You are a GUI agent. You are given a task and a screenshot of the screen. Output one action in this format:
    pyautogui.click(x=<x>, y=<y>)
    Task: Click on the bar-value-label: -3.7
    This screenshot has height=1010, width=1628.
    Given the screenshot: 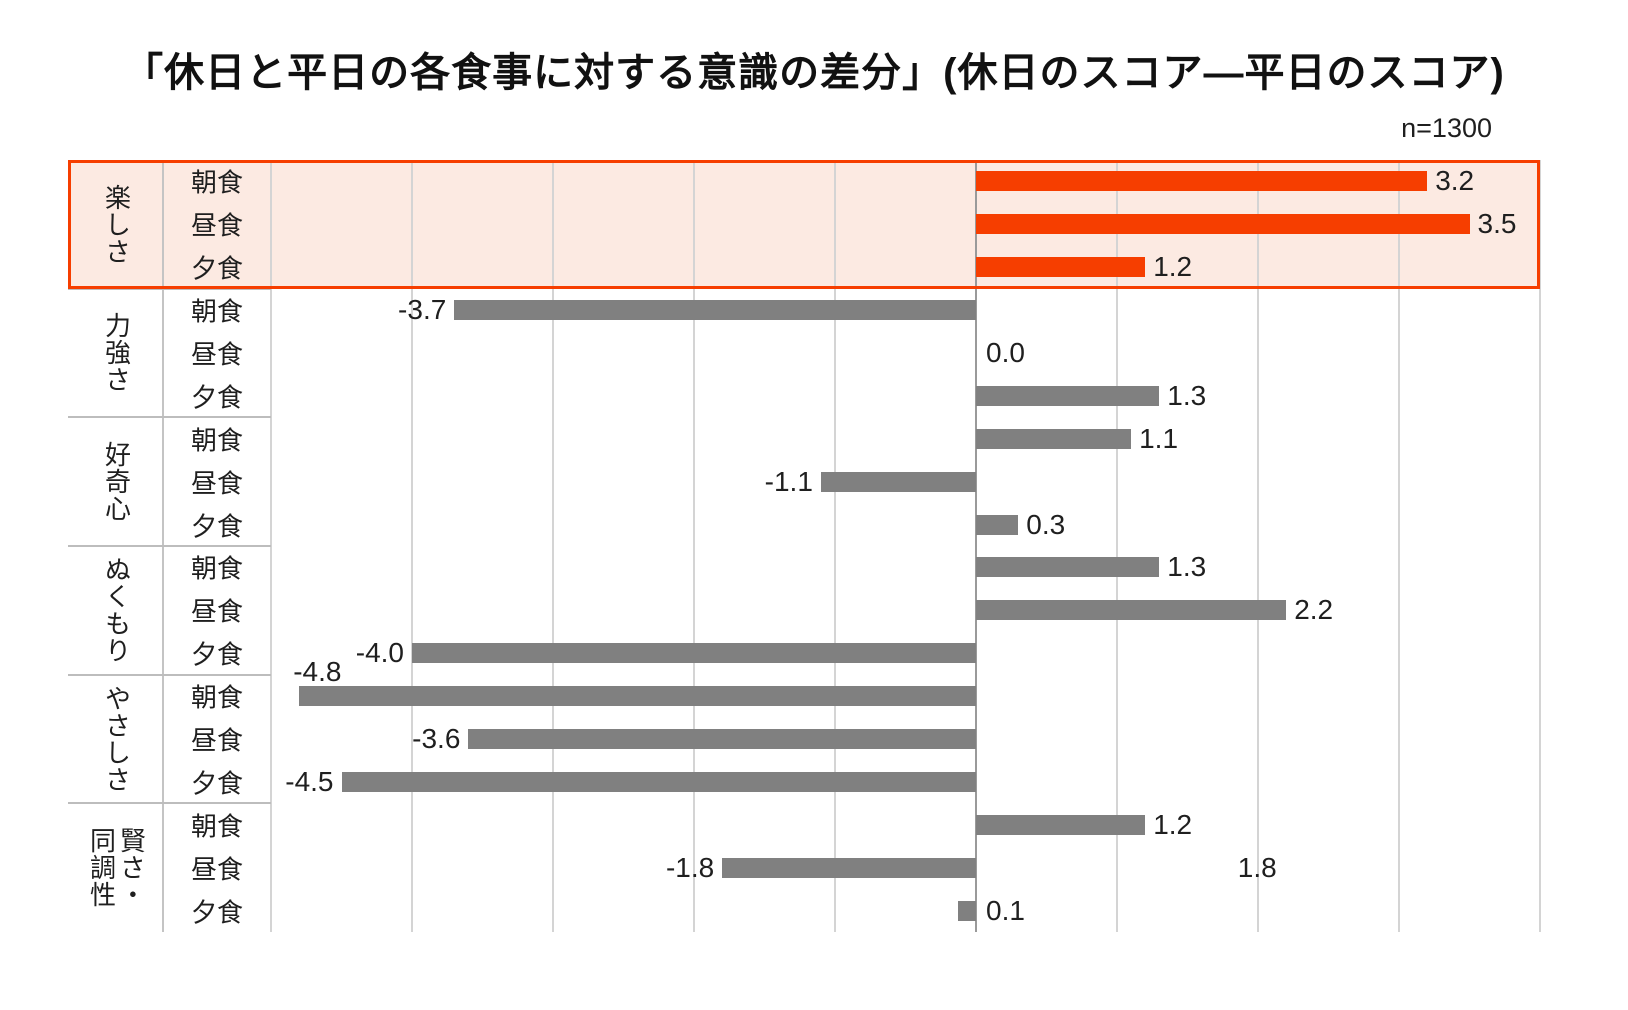 What is the action you would take?
    pyautogui.click(x=422, y=310)
    